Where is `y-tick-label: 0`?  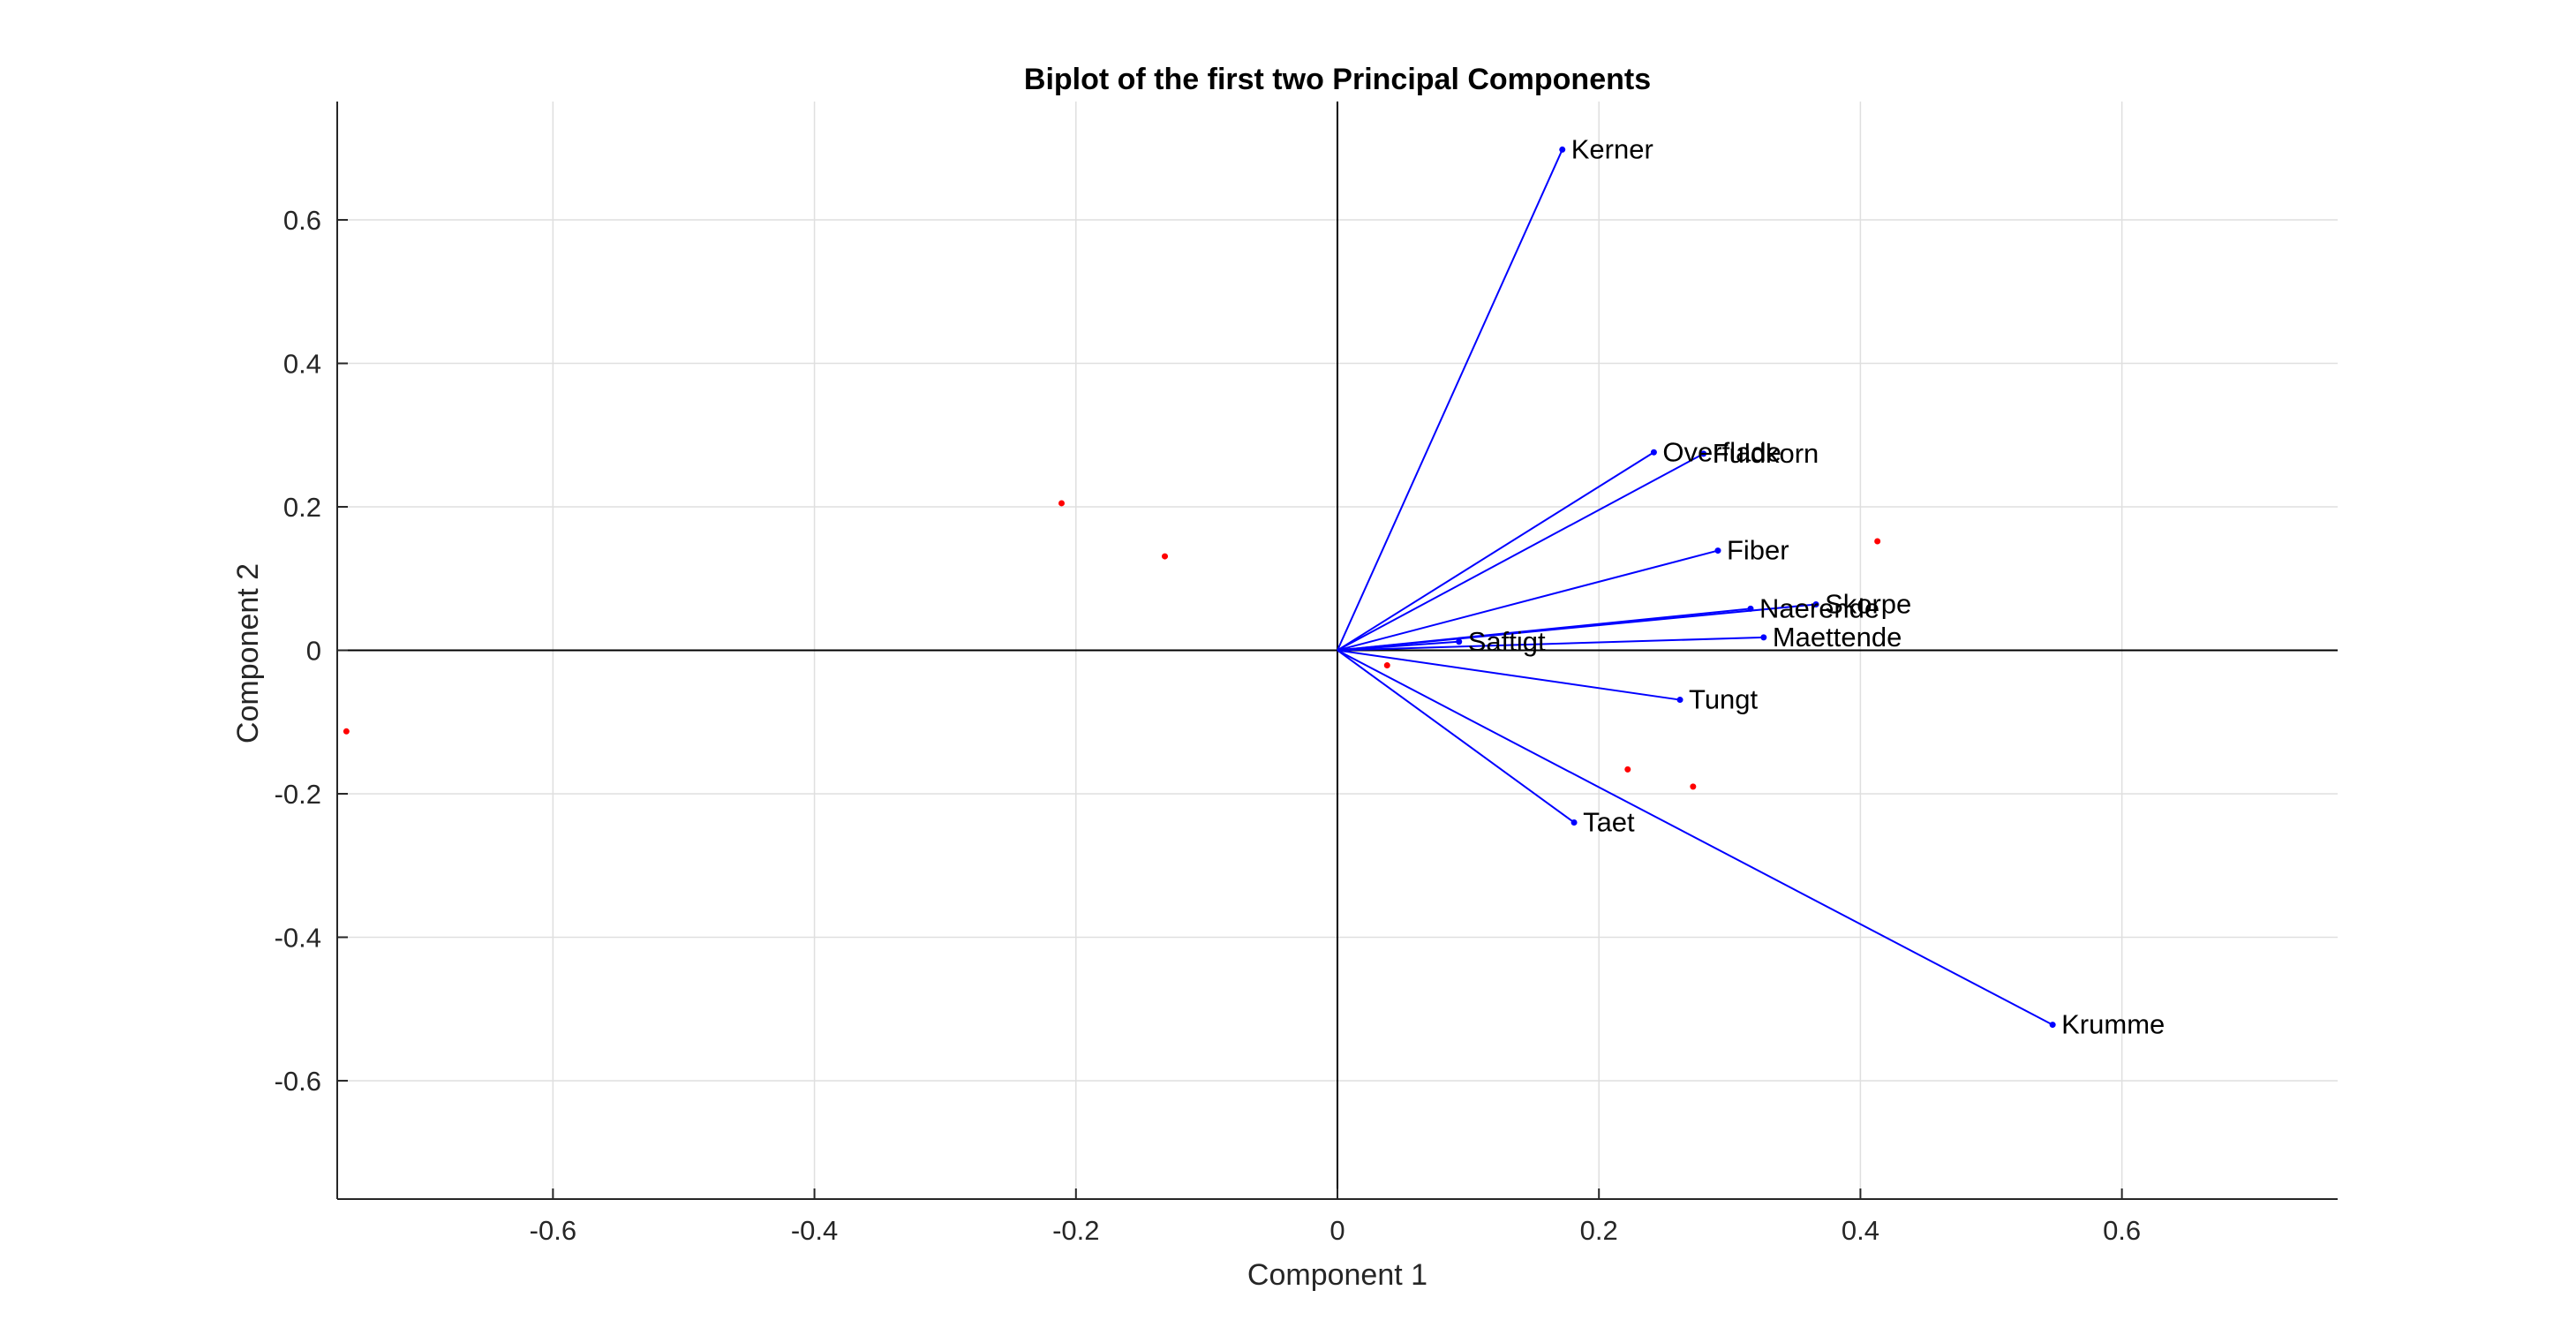
y-tick-label: 0 is located at coordinates (313, 651).